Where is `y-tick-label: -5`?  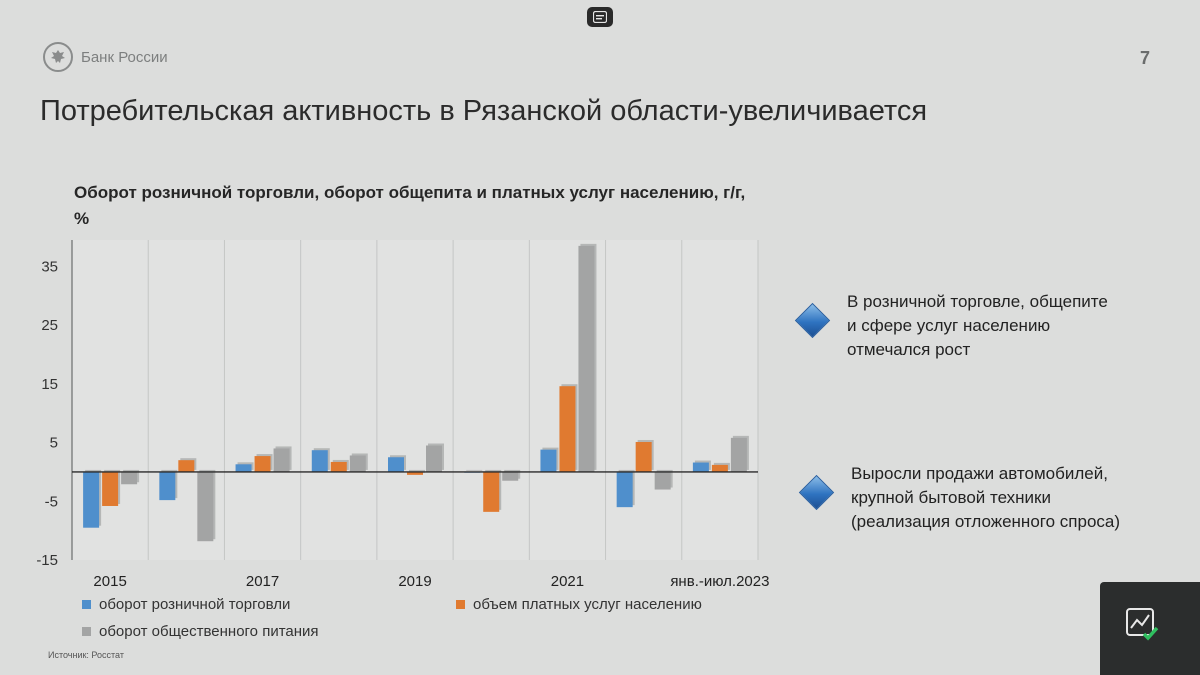
y-tick-label: -5 is located at coordinates (51, 501).